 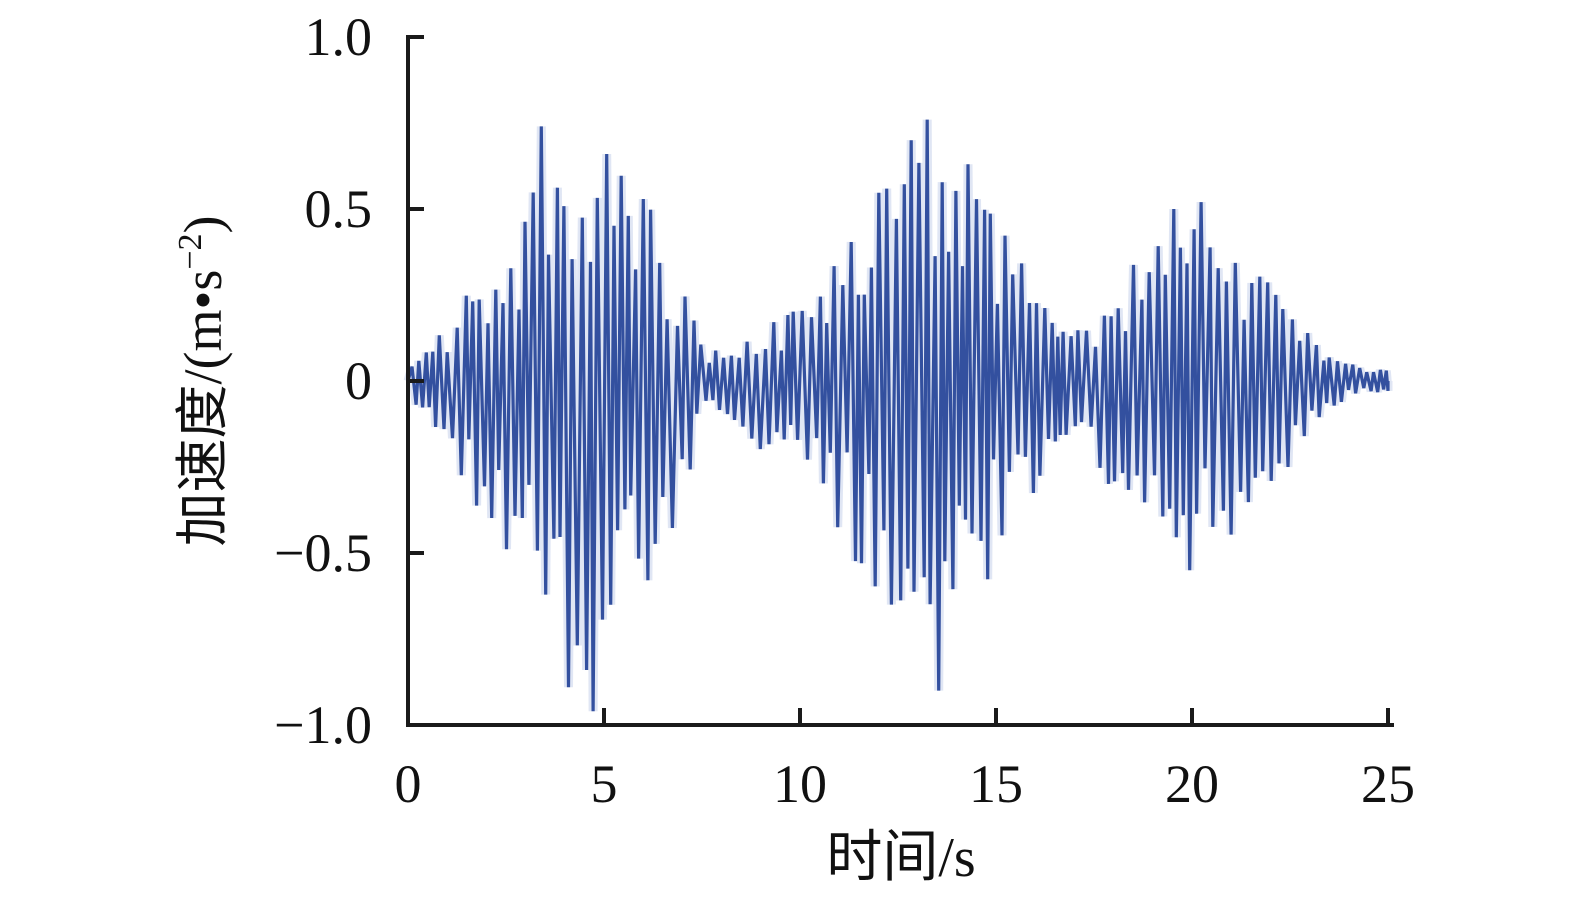 What do you see at coordinates (1192, 784) in the screenshot?
I see `x-tick-label: 20` at bounding box center [1192, 784].